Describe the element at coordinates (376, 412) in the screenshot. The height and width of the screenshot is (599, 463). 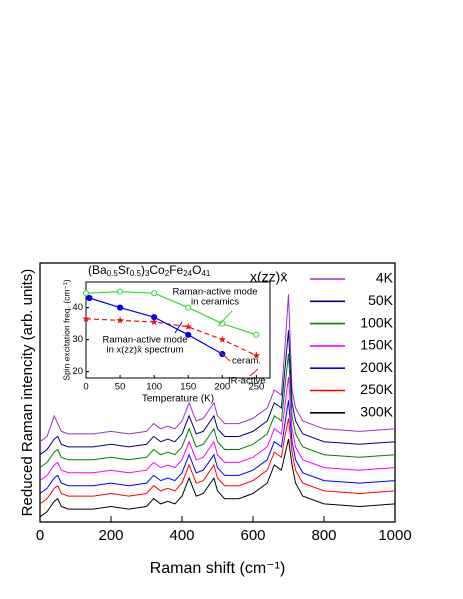
I see `legend-label: 300K` at that location.